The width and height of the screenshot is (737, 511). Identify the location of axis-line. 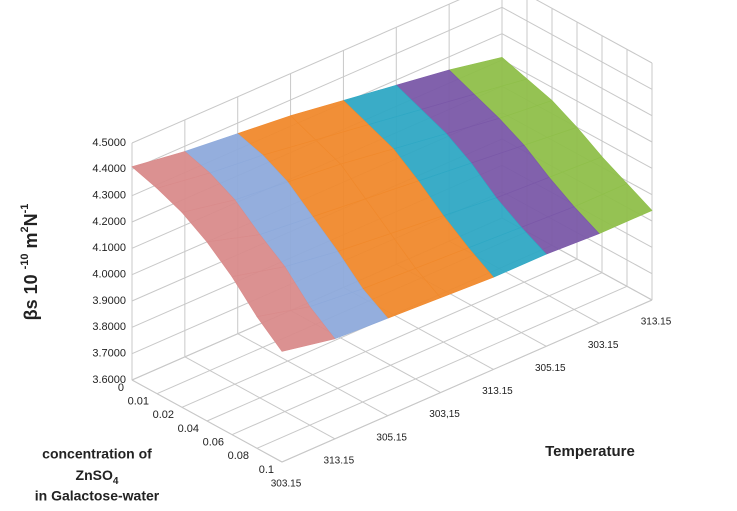
(207, 421).